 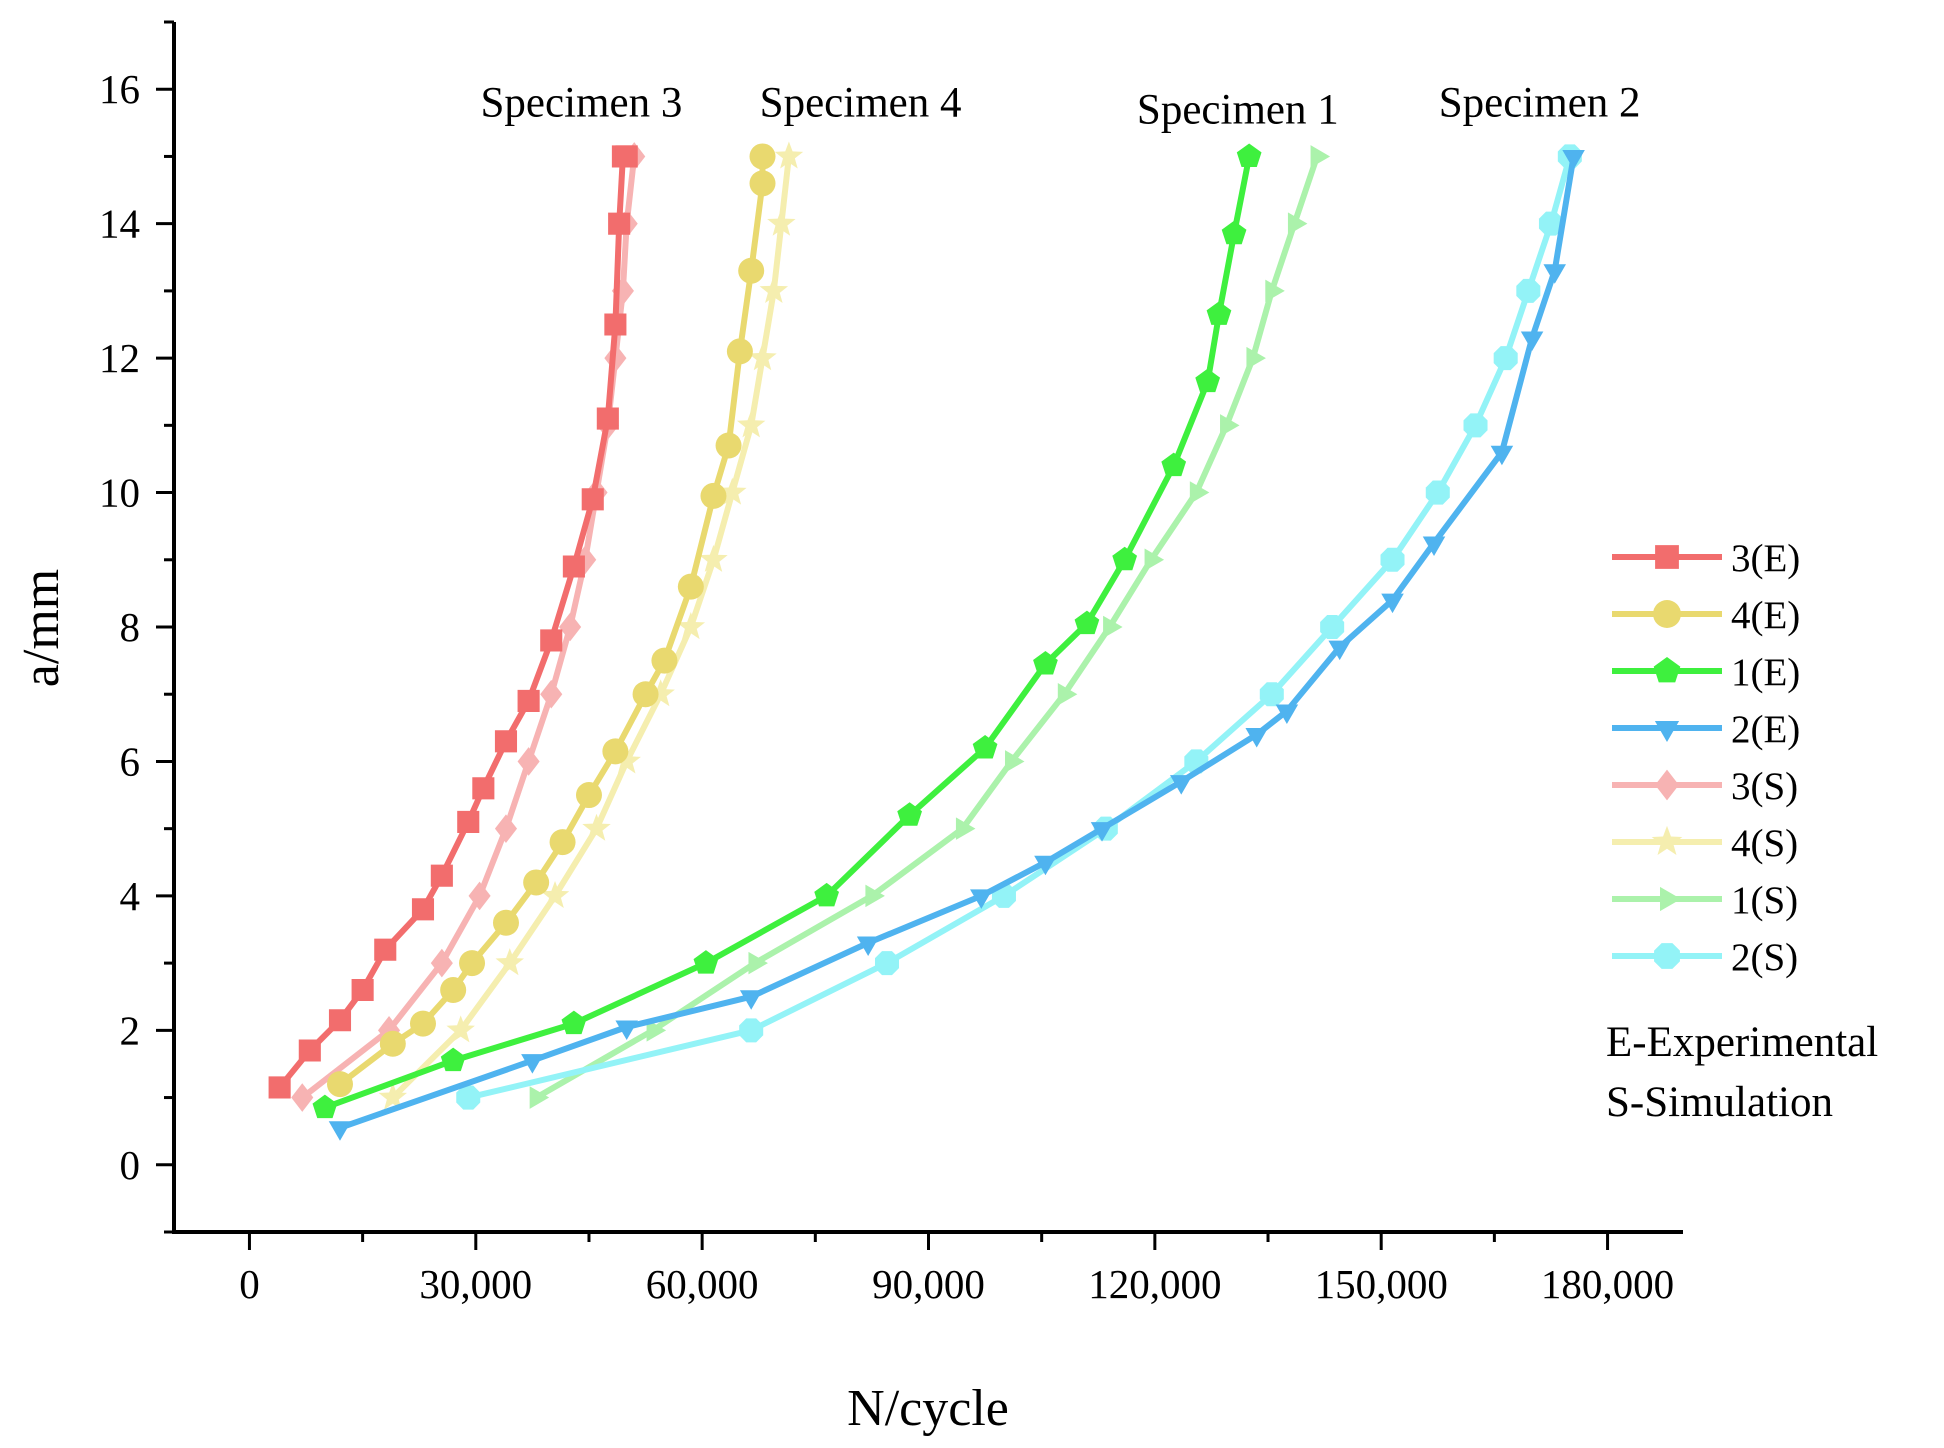 I want to click on y-tick-label: 16, so click(x=119, y=89).